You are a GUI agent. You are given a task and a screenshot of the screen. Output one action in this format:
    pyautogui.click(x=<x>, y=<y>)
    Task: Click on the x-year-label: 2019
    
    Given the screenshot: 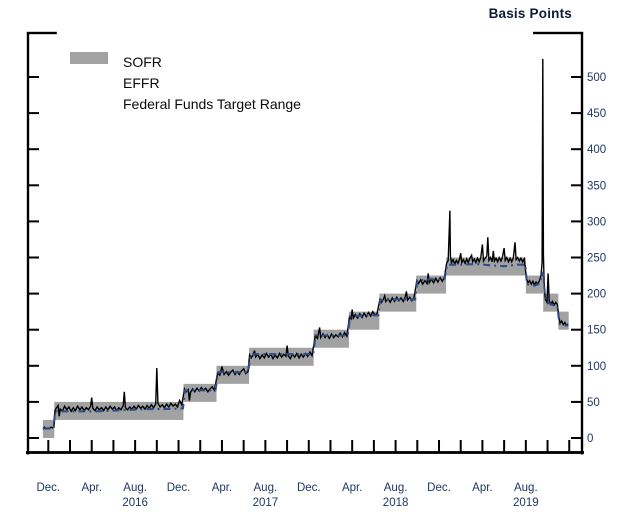 What is the action you would take?
    pyautogui.click(x=526, y=503)
    